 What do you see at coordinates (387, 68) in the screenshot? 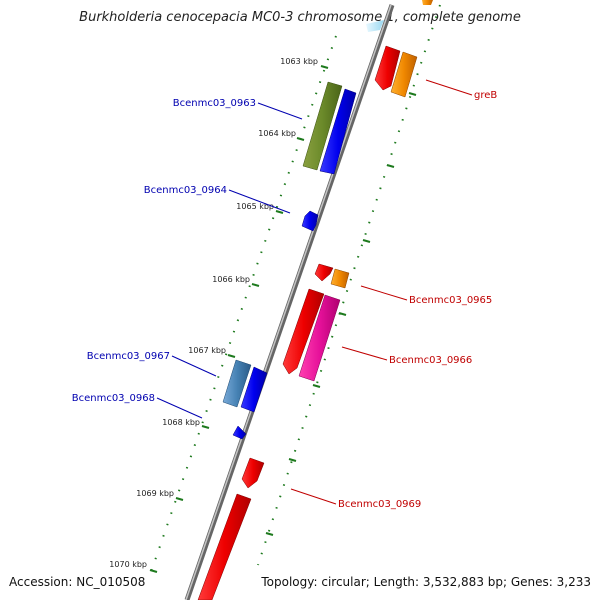
I see `gene-feature-grea-like` at bounding box center [387, 68].